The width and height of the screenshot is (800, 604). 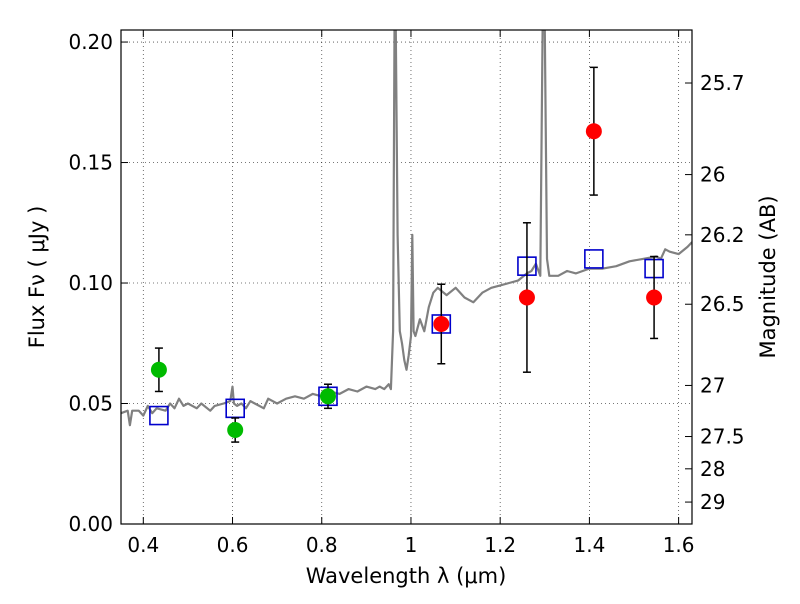 What do you see at coordinates (143, 545) in the screenshot?
I see `x-tick-label: 0.4` at bounding box center [143, 545].